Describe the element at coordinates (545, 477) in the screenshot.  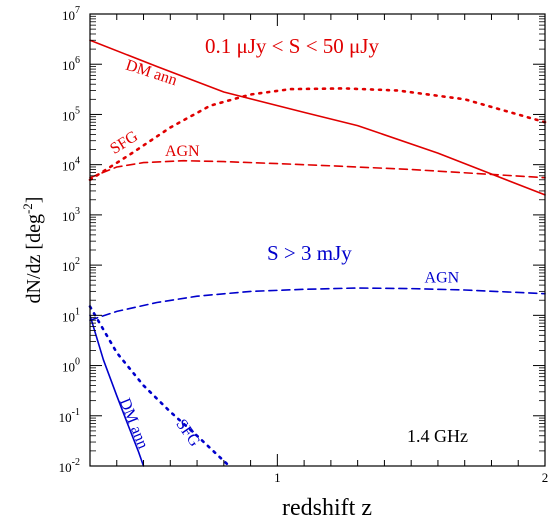
I see `x-tick-label: 2` at that location.